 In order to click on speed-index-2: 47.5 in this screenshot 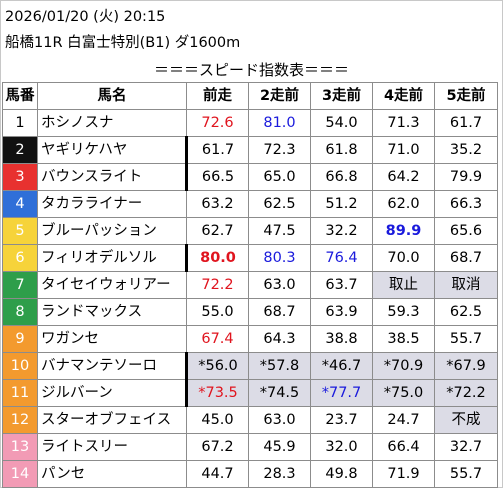, I will do `click(279, 231)`.